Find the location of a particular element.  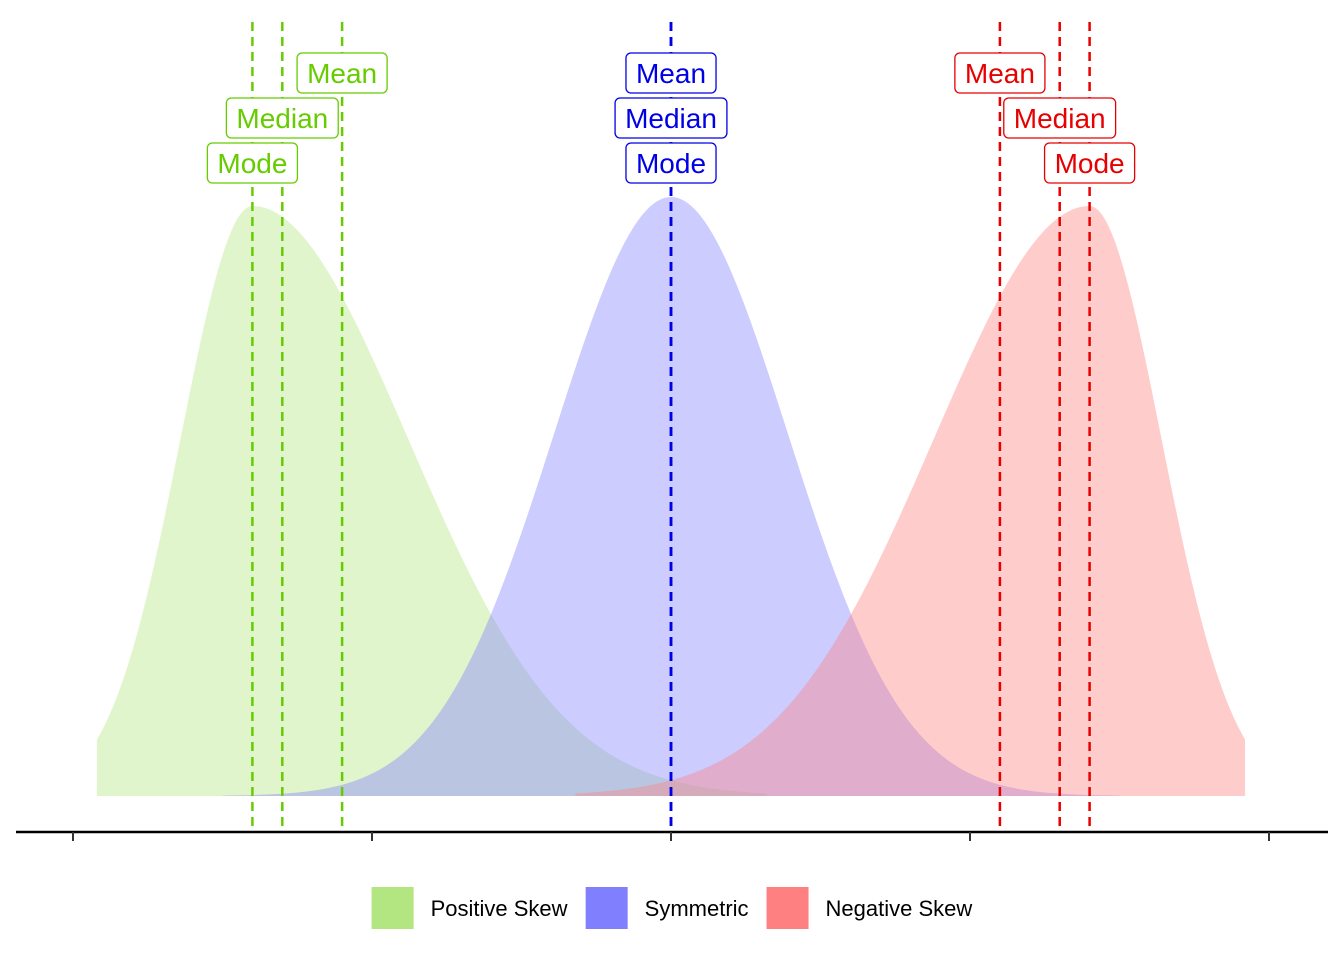

label-positive-skew-median: Median is located at coordinates (282, 118).